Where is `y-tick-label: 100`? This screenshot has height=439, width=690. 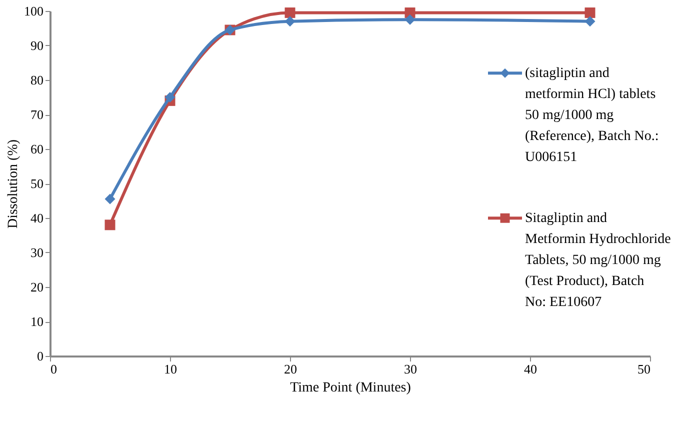
y-tick-label: 100 is located at coordinates (34, 11).